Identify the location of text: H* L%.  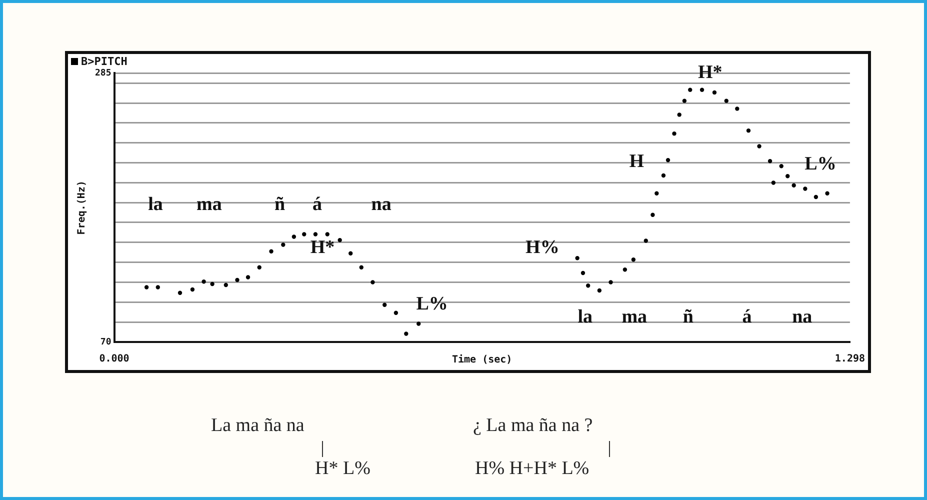
(342, 469).